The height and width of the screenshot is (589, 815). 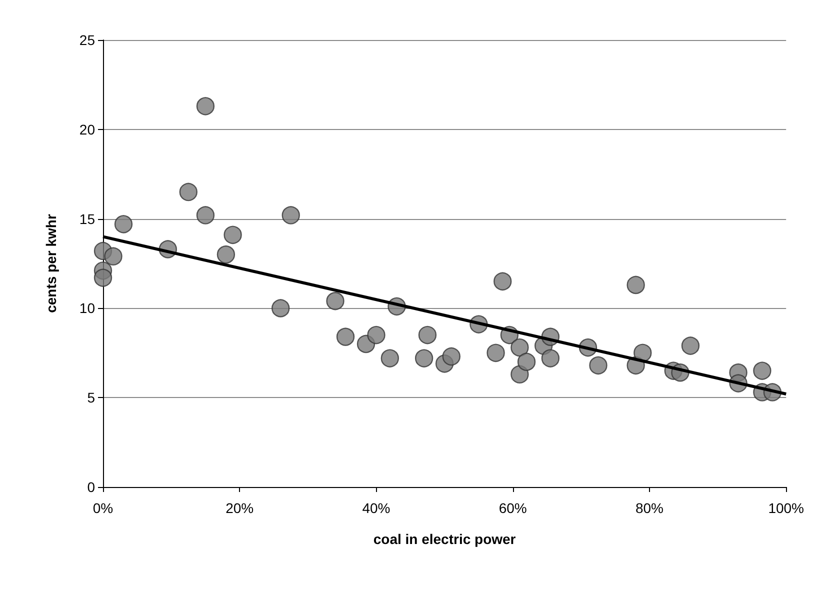 What do you see at coordinates (91, 487) in the screenshot?
I see `y-tick-label: 0` at bounding box center [91, 487].